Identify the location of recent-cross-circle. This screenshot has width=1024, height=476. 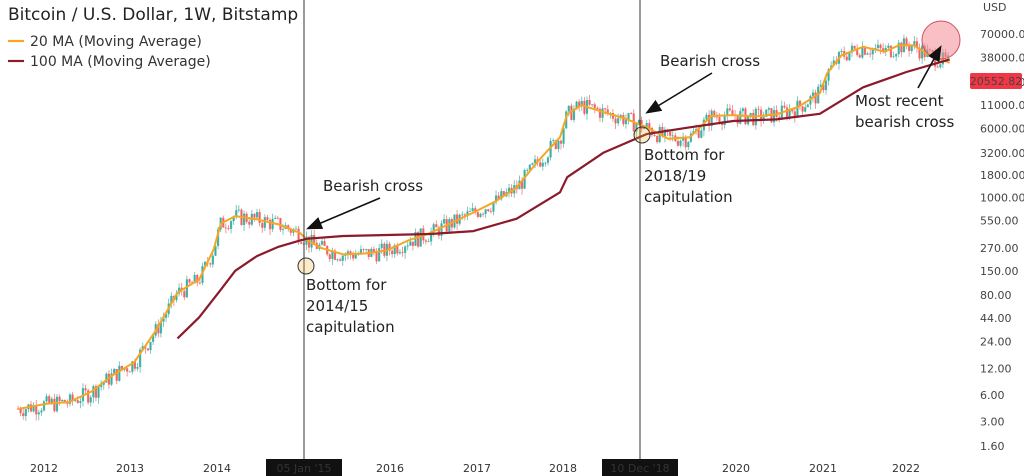
(941, 40).